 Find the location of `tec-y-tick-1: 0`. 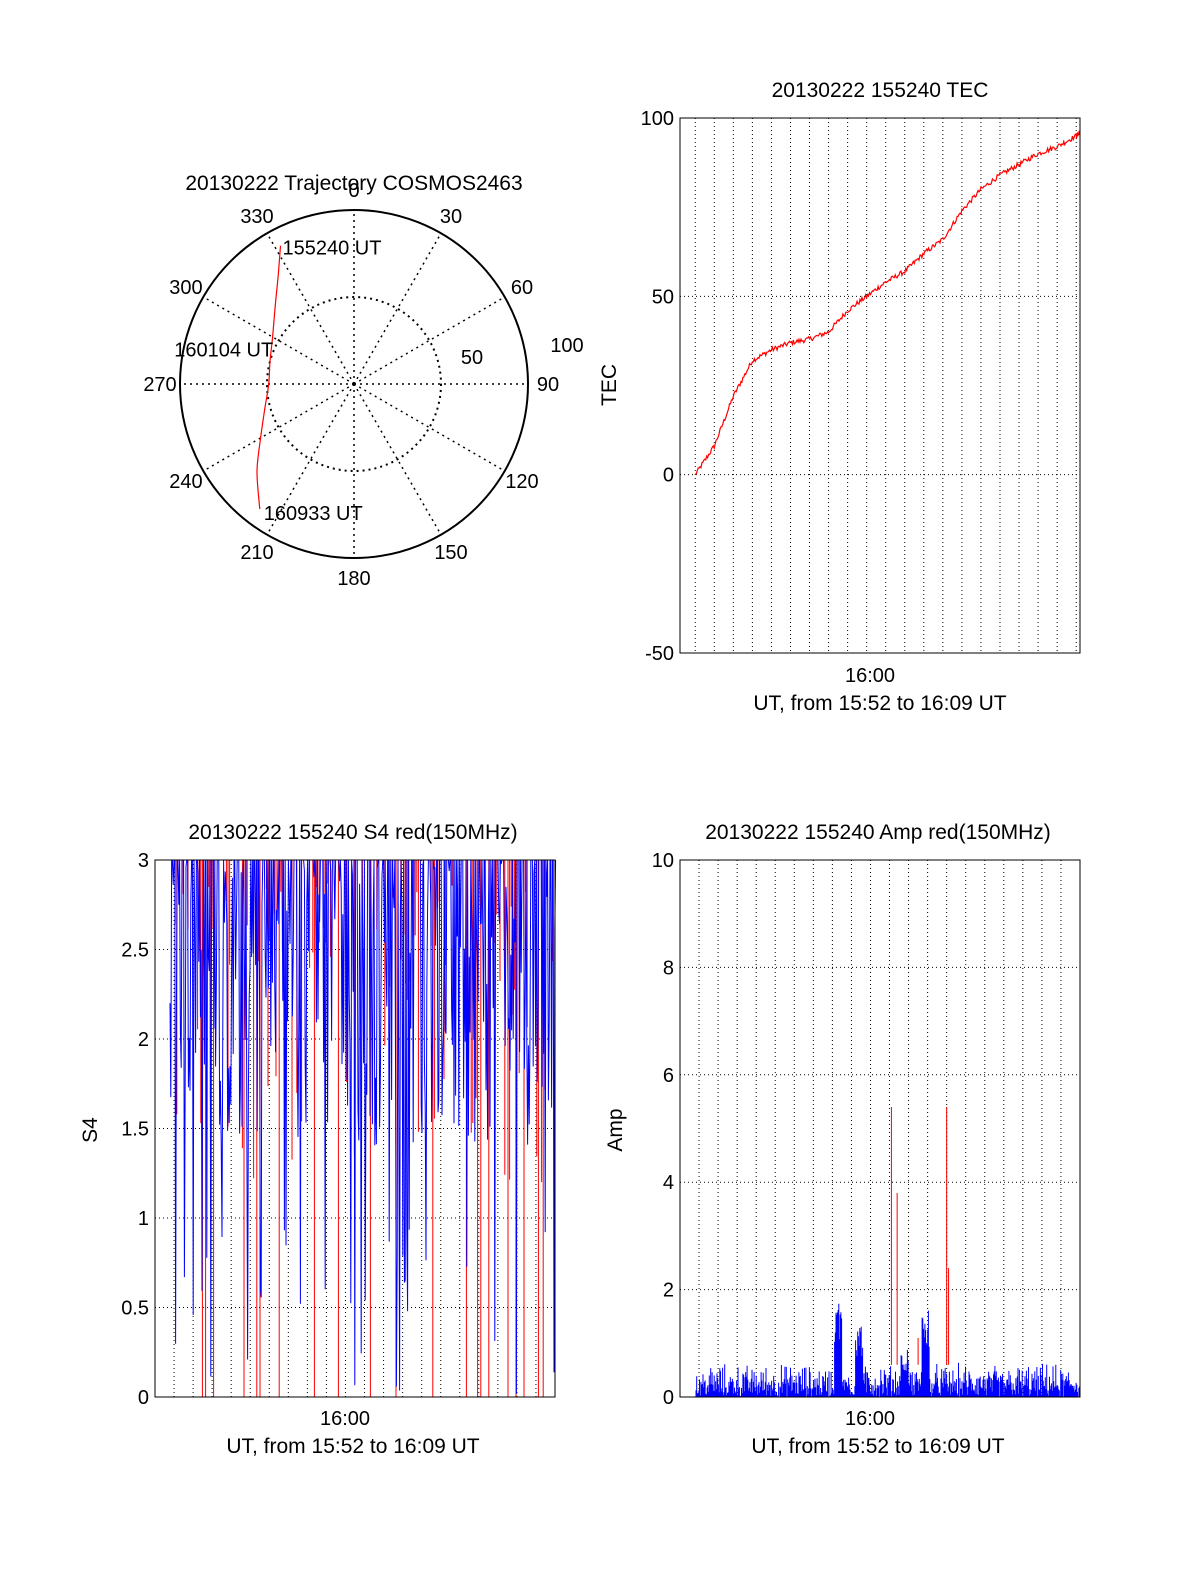

tec-y-tick-1: 0 is located at coordinates (668, 476).